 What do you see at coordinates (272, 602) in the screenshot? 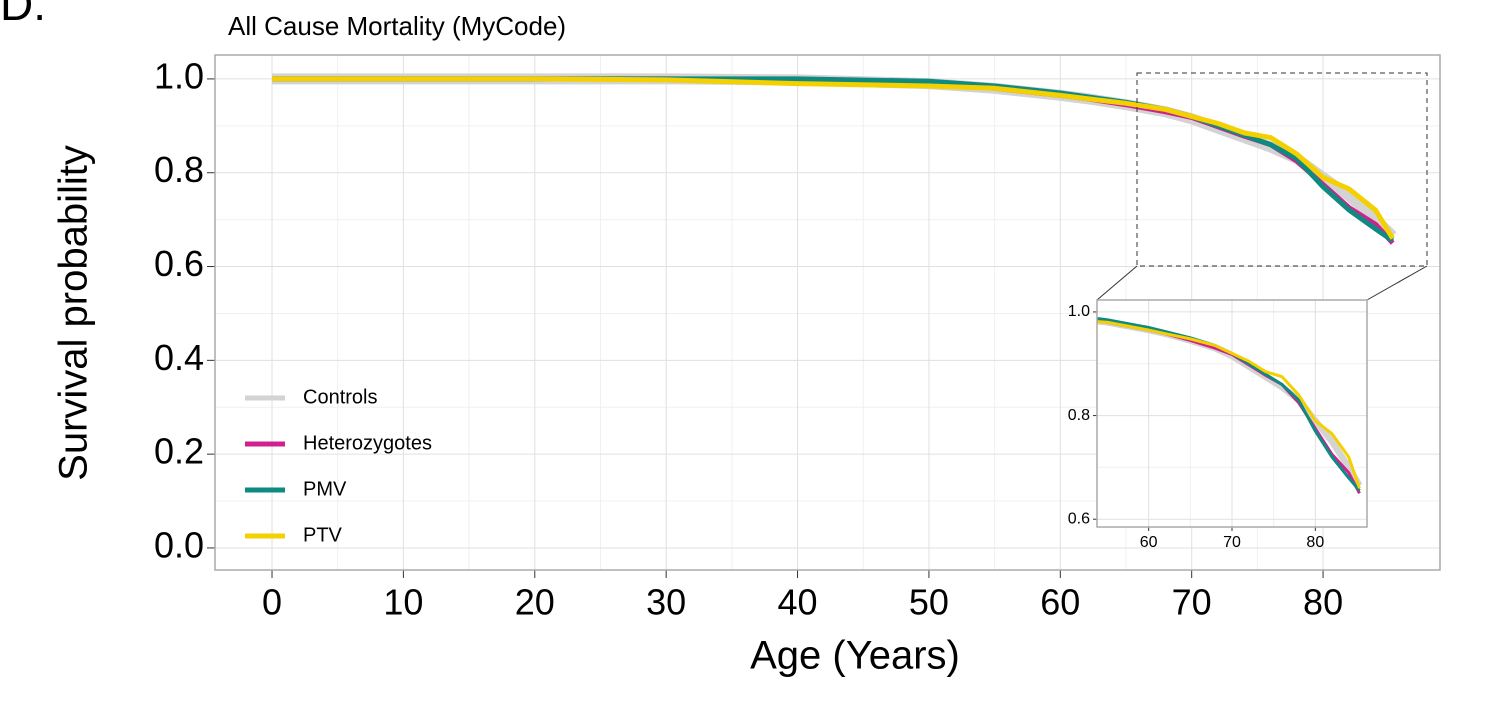
I see `x-tick-label: 0` at bounding box center [272, 602].